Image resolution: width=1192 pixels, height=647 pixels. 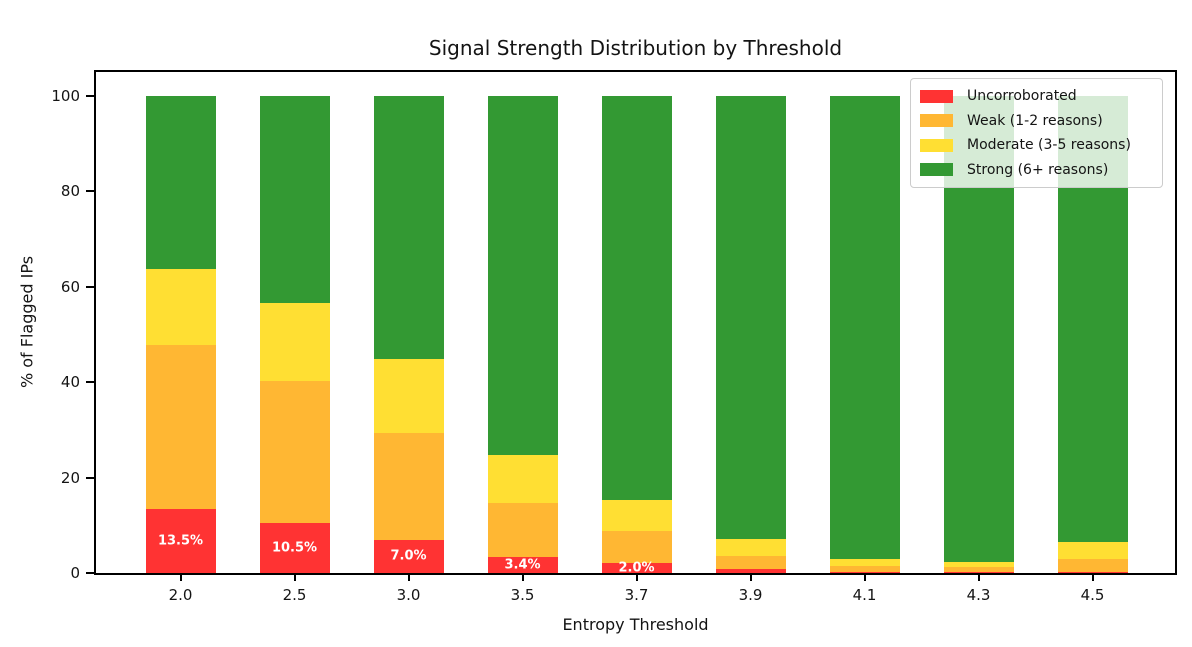 I want to click on x-tick-label: 3.5, so click(x=522, y=595).